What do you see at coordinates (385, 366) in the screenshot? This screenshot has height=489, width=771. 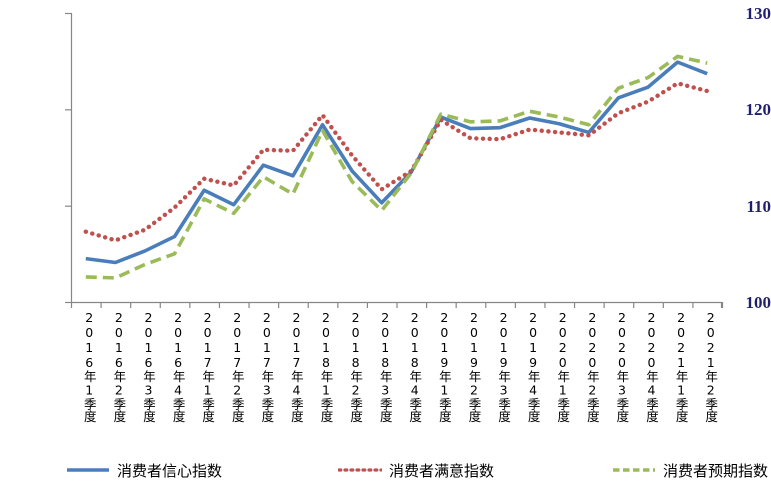 I see `x-axis-label-10: 2018年3季度` at bounding box center [385, 366].